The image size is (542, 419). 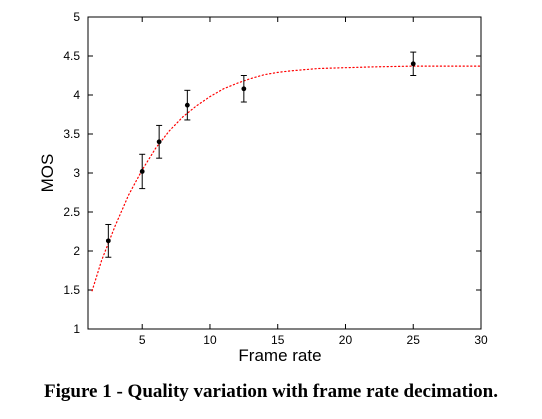 What do you see at coordinates (71, 212) in the screenshot?
I see `y-tick-label: 2.5` at bounding box center [71, 212].